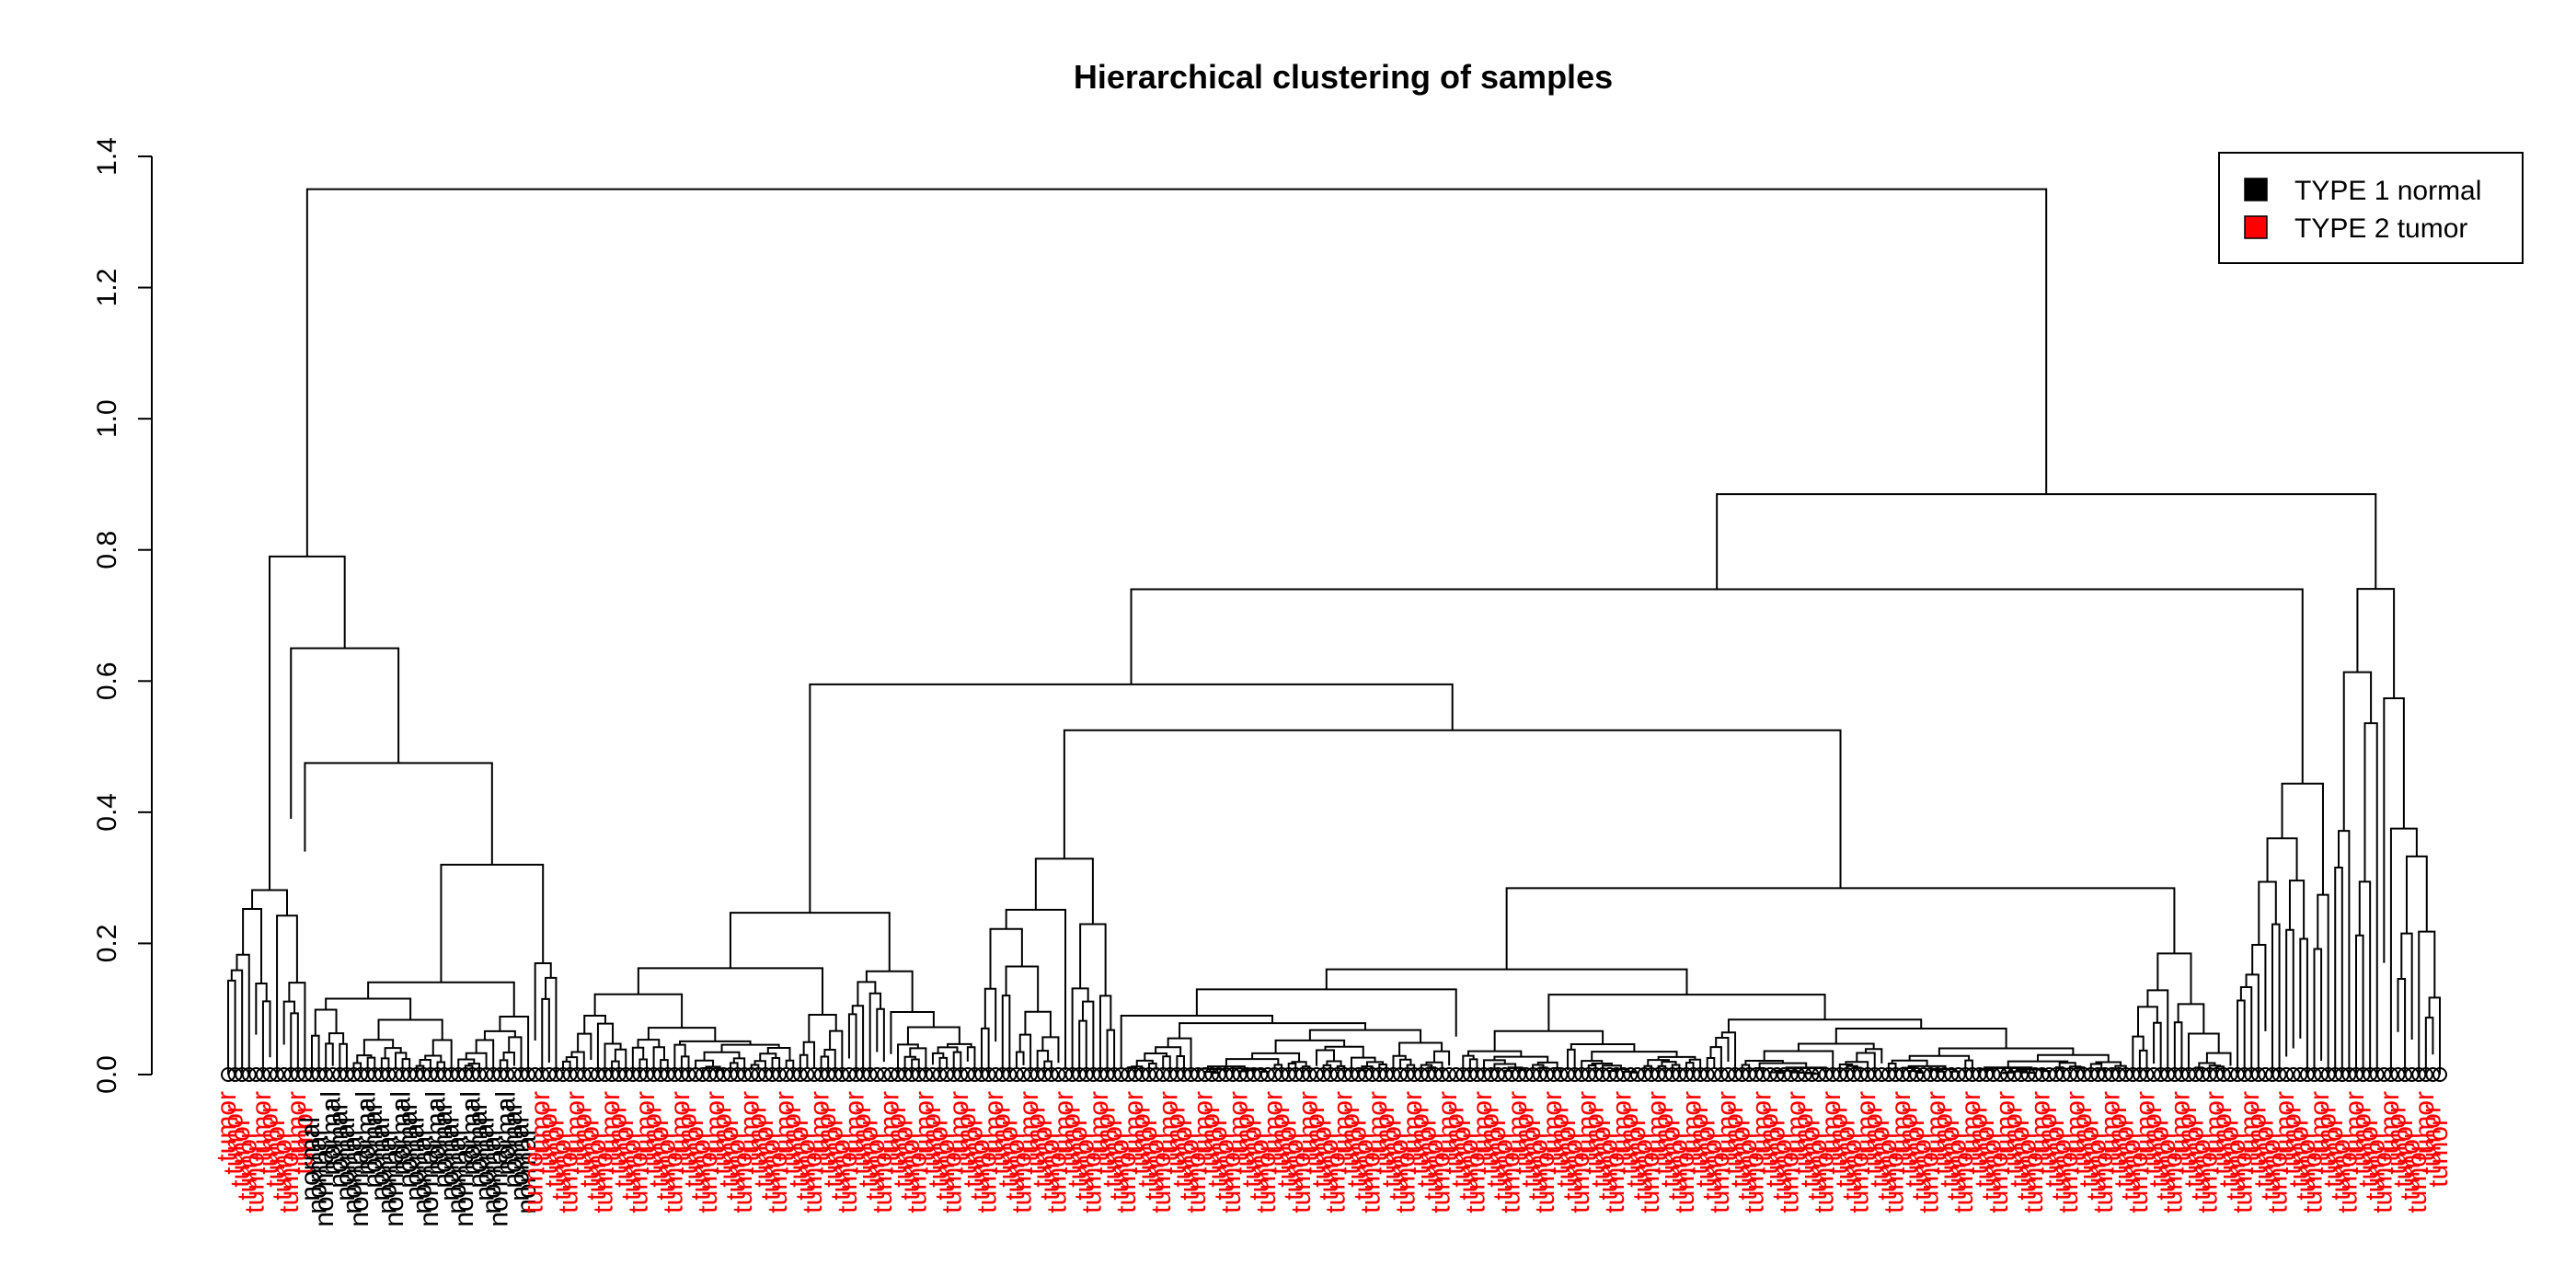  I want to click on y-tick-label: 0.6, so click(107, 680).